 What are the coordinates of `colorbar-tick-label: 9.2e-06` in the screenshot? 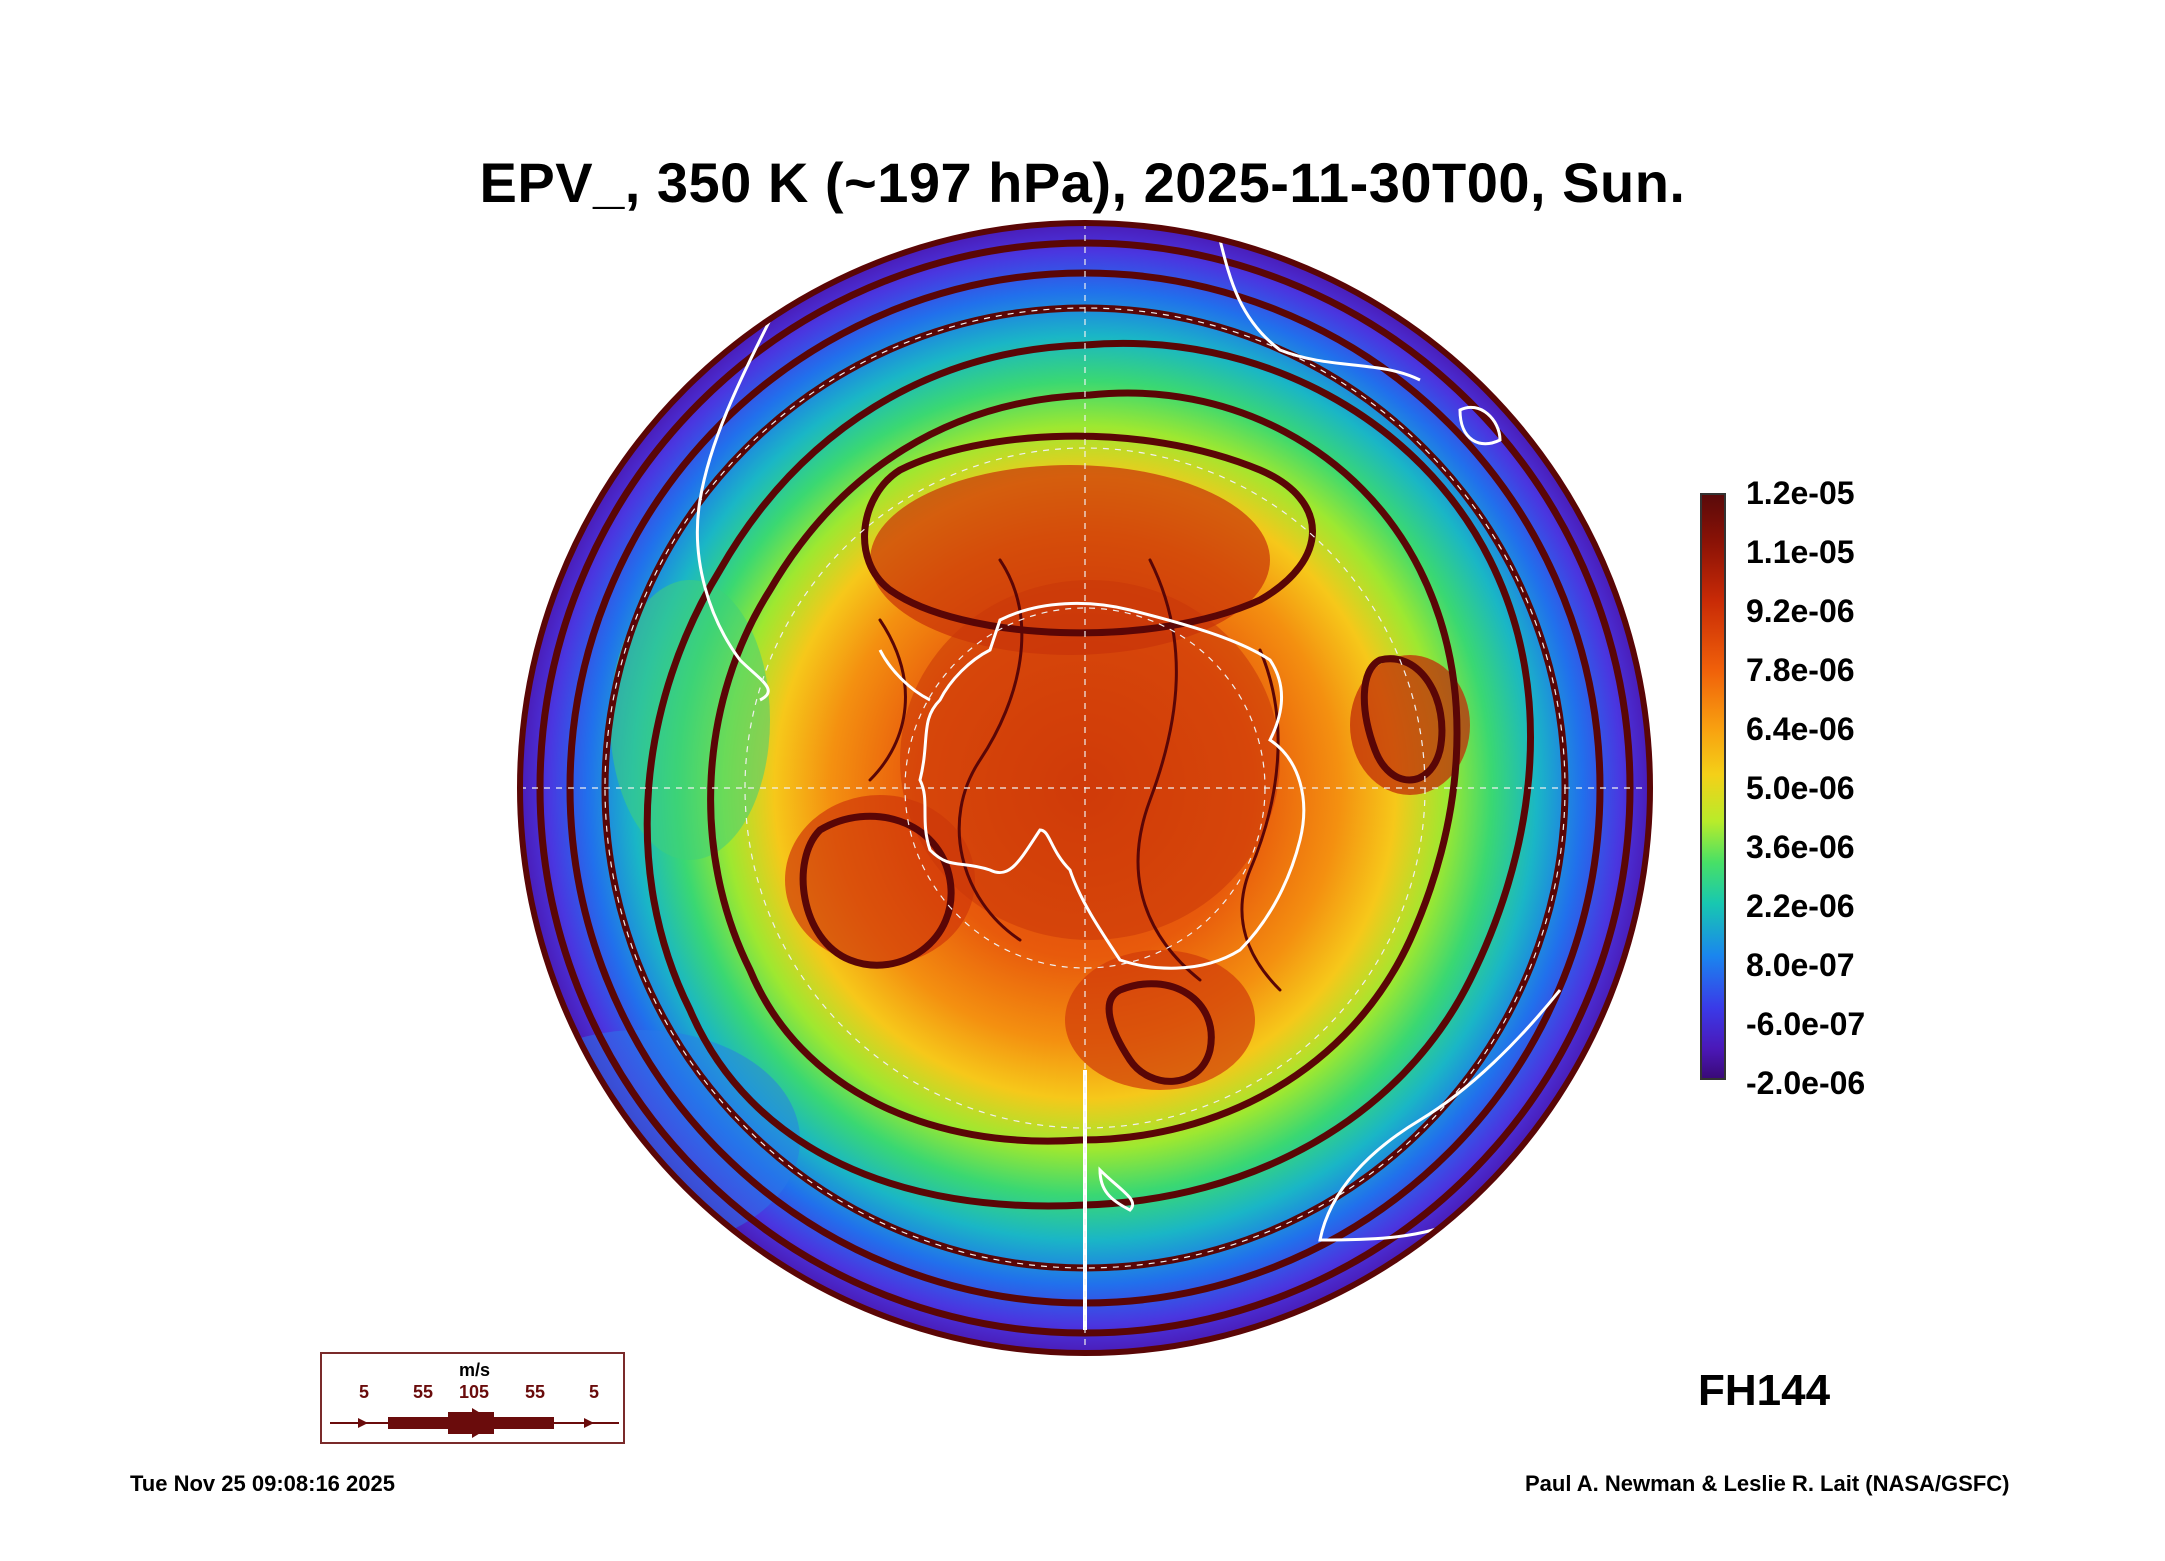 It's located at (1800, 611).